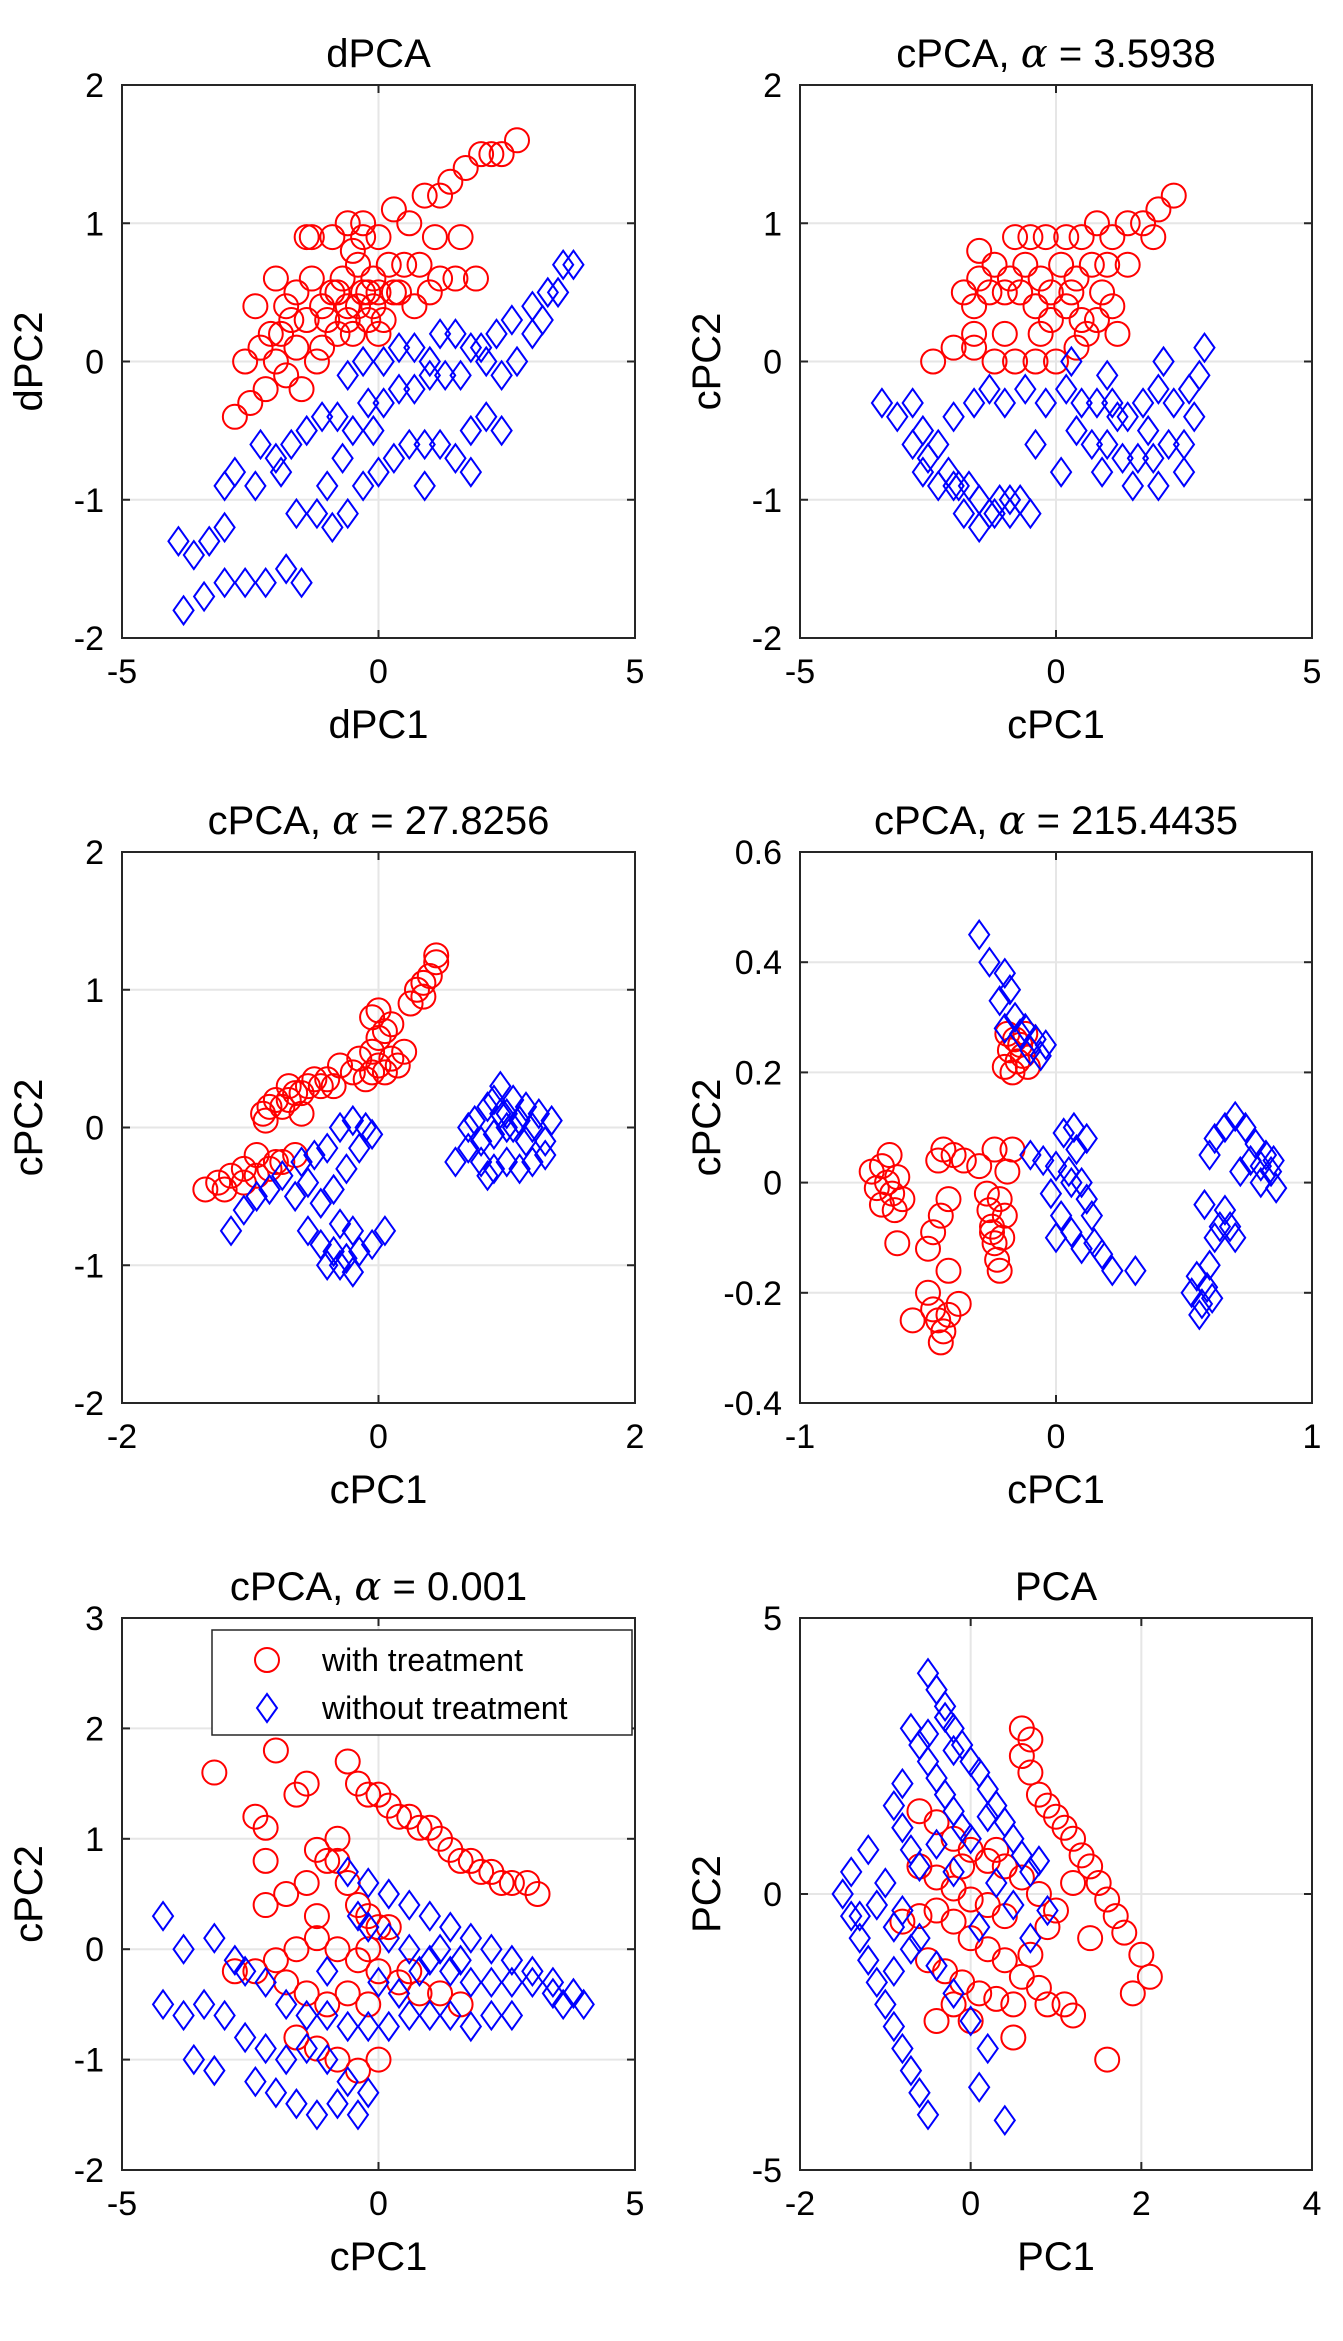 The image size is (1343, 2341). I want to click on x-tick-label: 5, so click(635, 672).